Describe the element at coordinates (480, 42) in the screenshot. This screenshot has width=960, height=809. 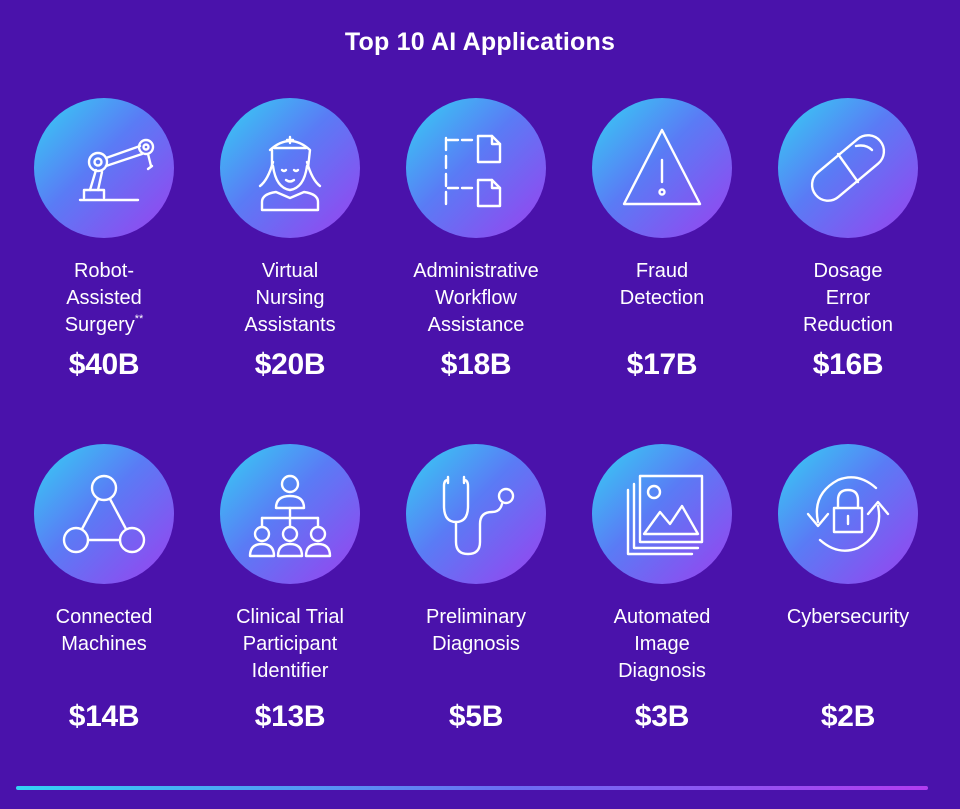
I see `page-title: Top 10 AI Applications` at that location.